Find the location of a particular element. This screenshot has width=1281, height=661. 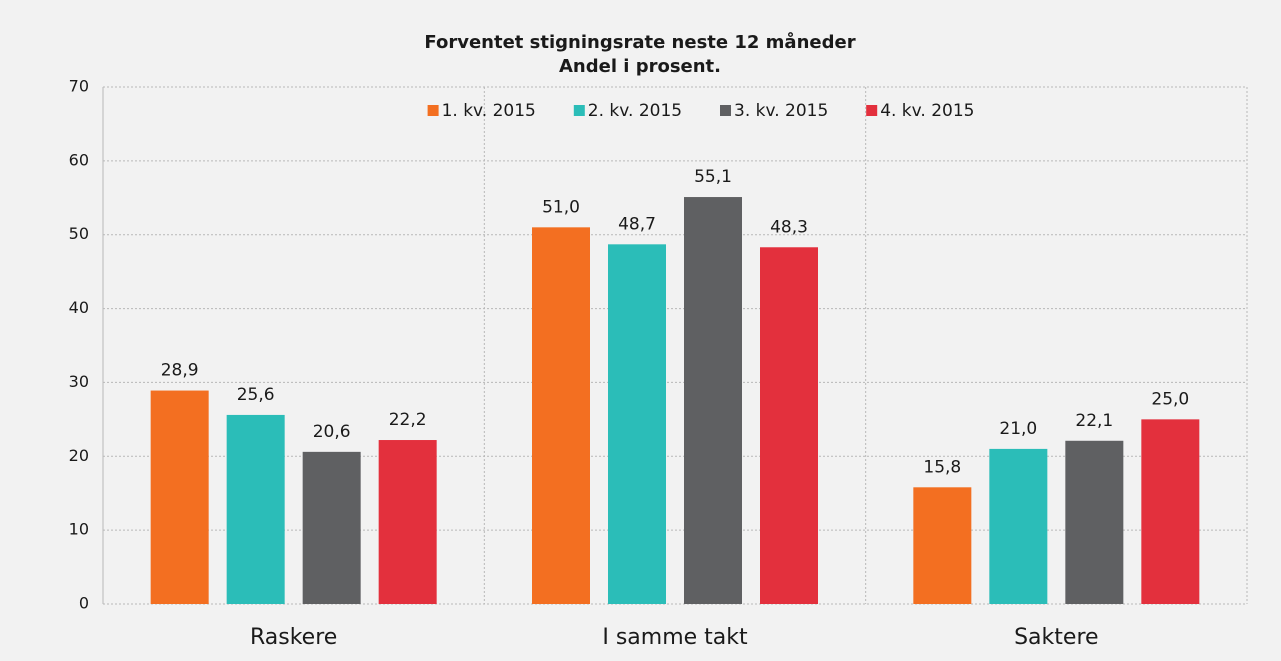

data-label: 15,8 is located at coordinates (942, 467).